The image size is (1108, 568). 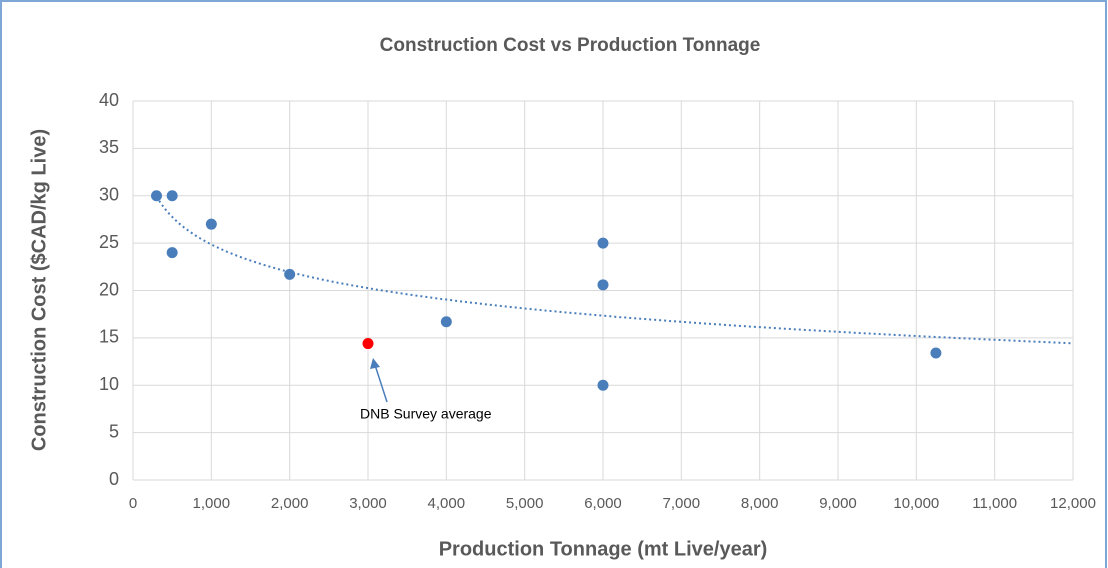 I want to click on x-tick-label: 10,000, so click(x=916, y=503).